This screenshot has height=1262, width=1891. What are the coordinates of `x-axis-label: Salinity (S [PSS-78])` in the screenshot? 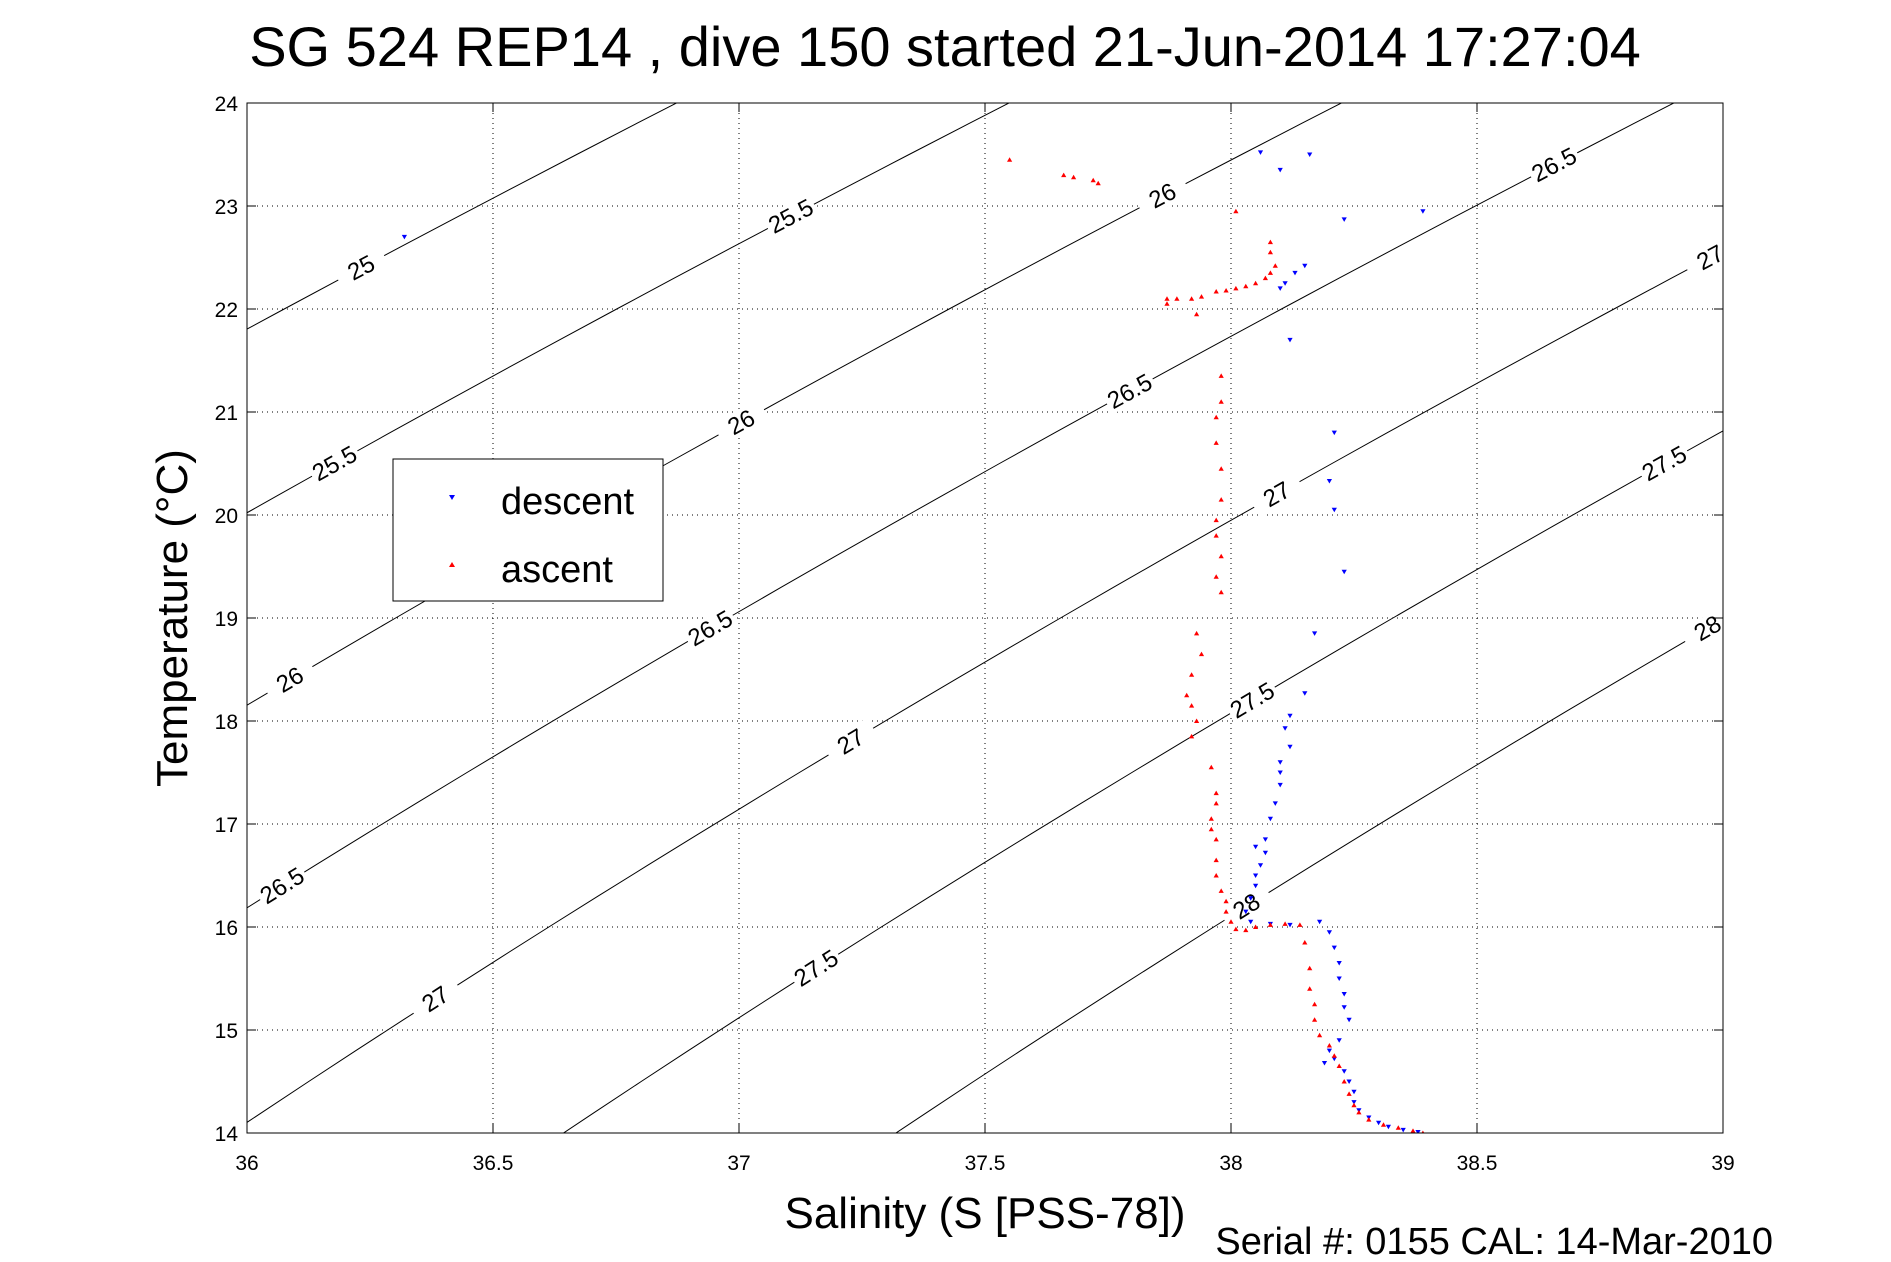 It's located at (984, 1213).